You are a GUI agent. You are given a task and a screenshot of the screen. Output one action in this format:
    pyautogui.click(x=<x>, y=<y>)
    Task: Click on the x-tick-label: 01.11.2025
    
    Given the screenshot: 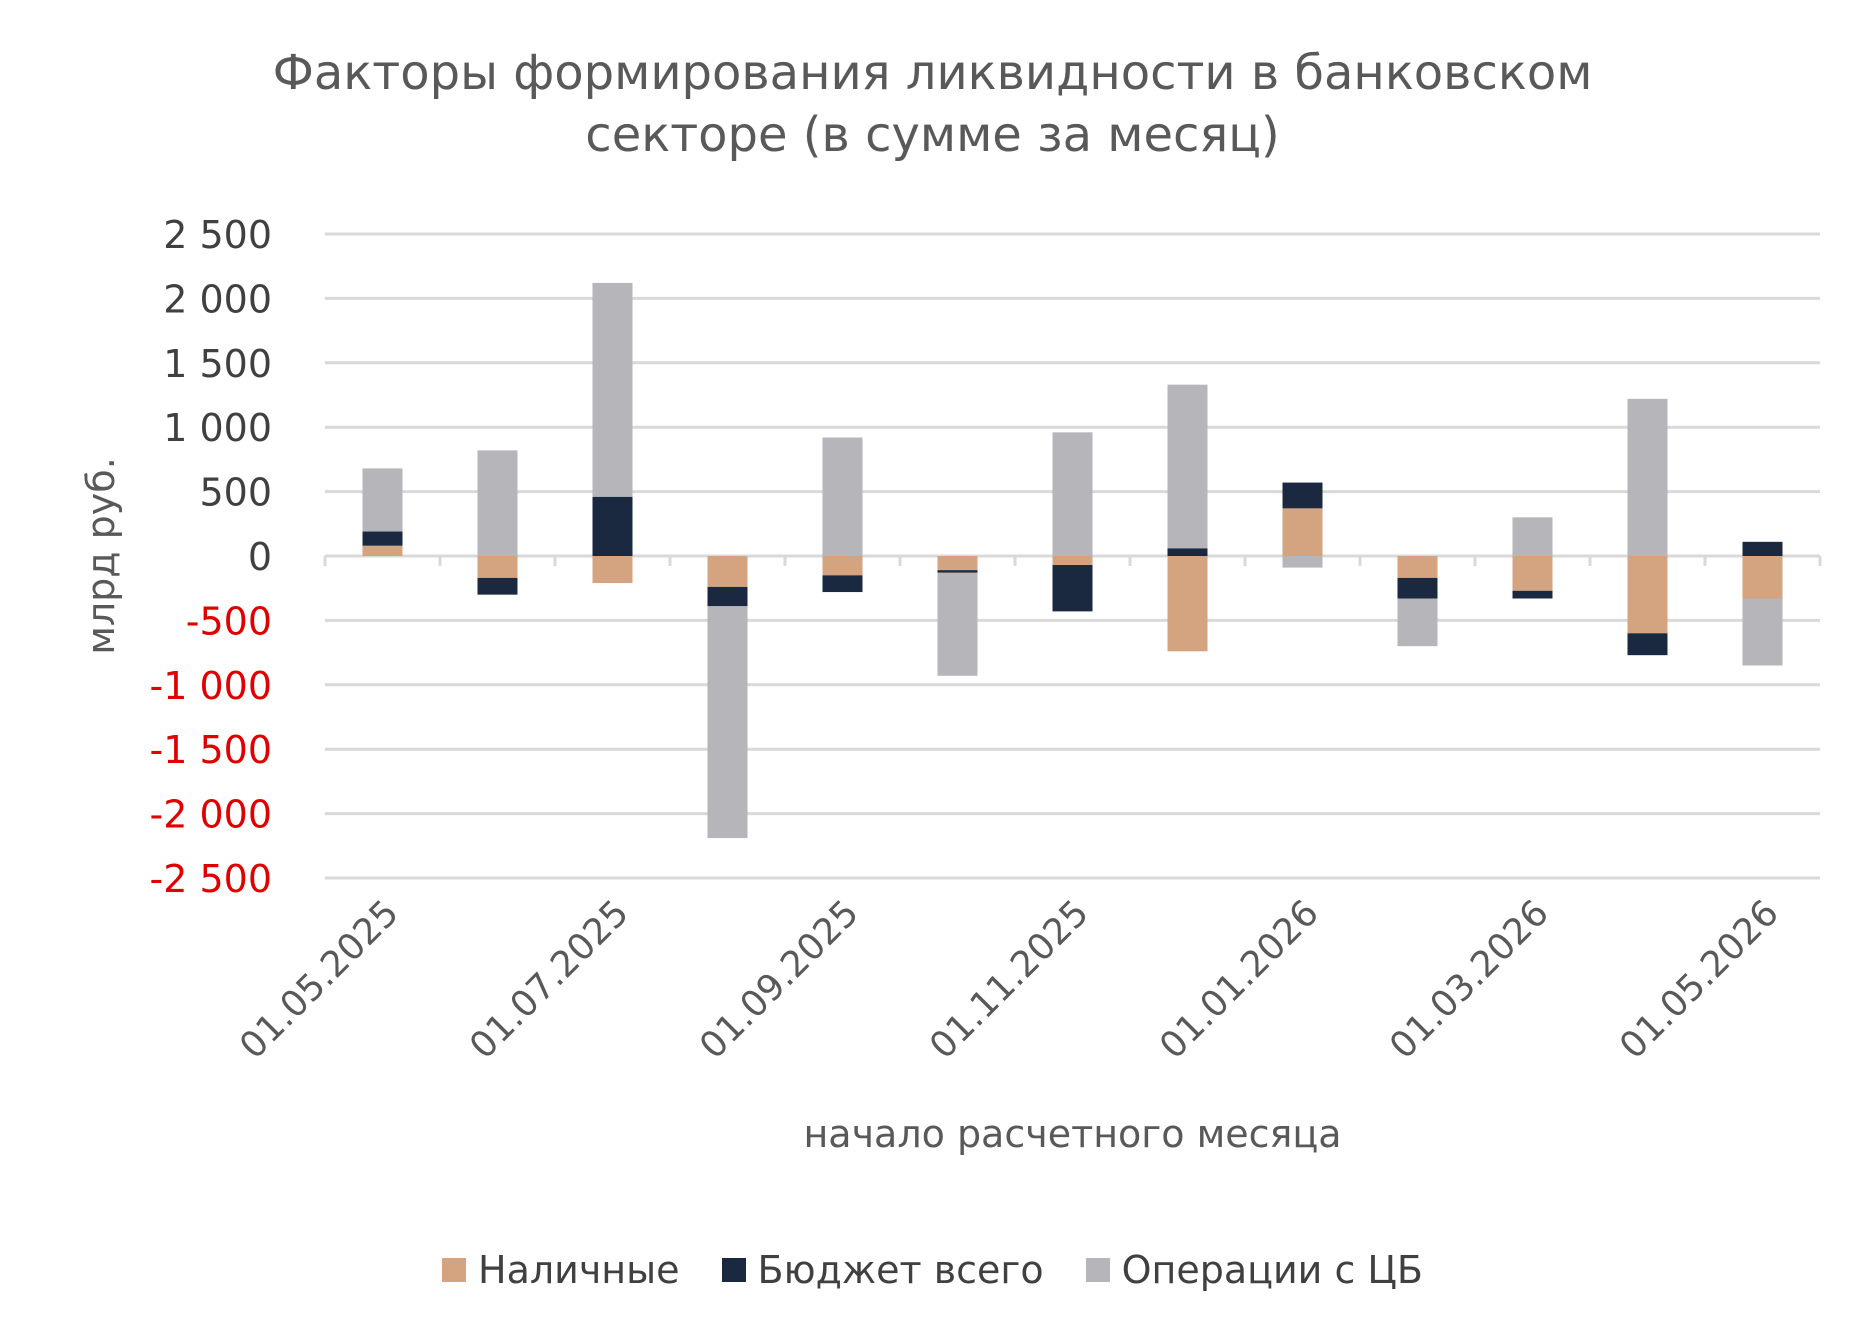 What is the action you would take?
    pyautogui.click(x=1009, y=979)
    